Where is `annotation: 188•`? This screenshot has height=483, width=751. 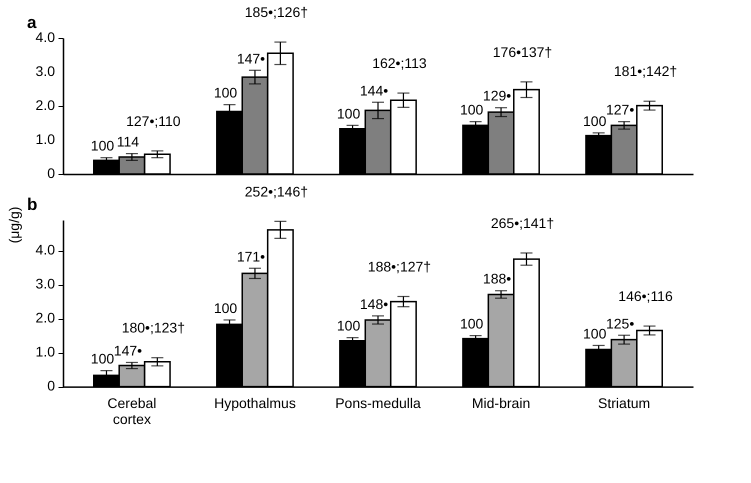
annotation: 188• is located at coordinates (497, 278).